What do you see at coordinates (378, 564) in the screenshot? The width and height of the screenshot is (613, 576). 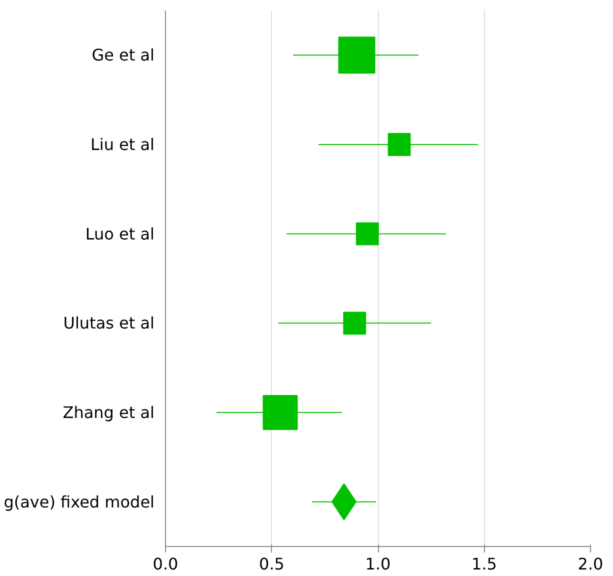 I see `x-tick-label: 1.0` at bounding box center [378, 564].